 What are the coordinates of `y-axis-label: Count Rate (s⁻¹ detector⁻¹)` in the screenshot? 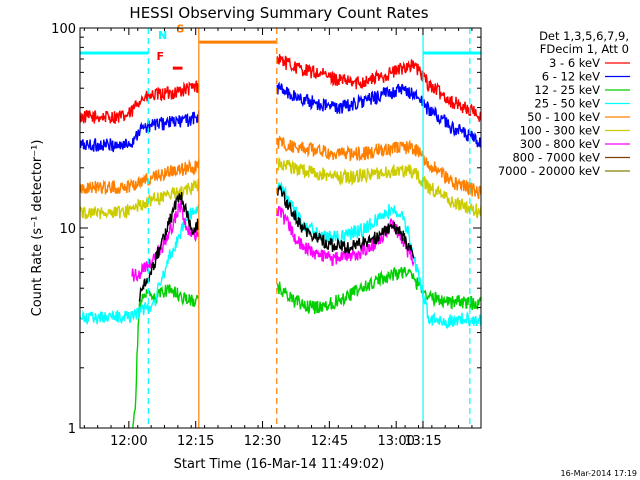 It's located at (37, 228).